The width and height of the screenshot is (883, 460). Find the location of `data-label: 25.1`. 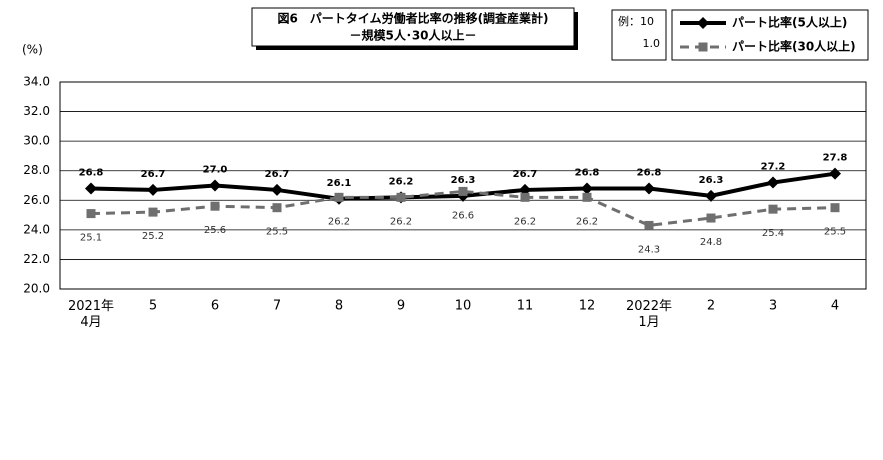

data-label: 25.1 is located at coordinates (91, 238).